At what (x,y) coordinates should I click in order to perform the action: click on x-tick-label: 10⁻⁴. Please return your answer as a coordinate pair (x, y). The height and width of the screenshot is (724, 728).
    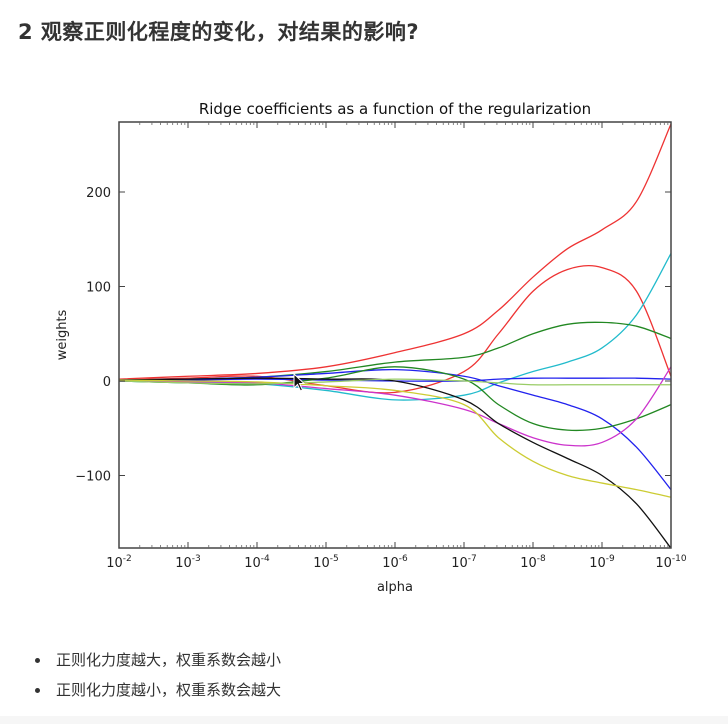
    Looking at the image, I should click on (257, 562).